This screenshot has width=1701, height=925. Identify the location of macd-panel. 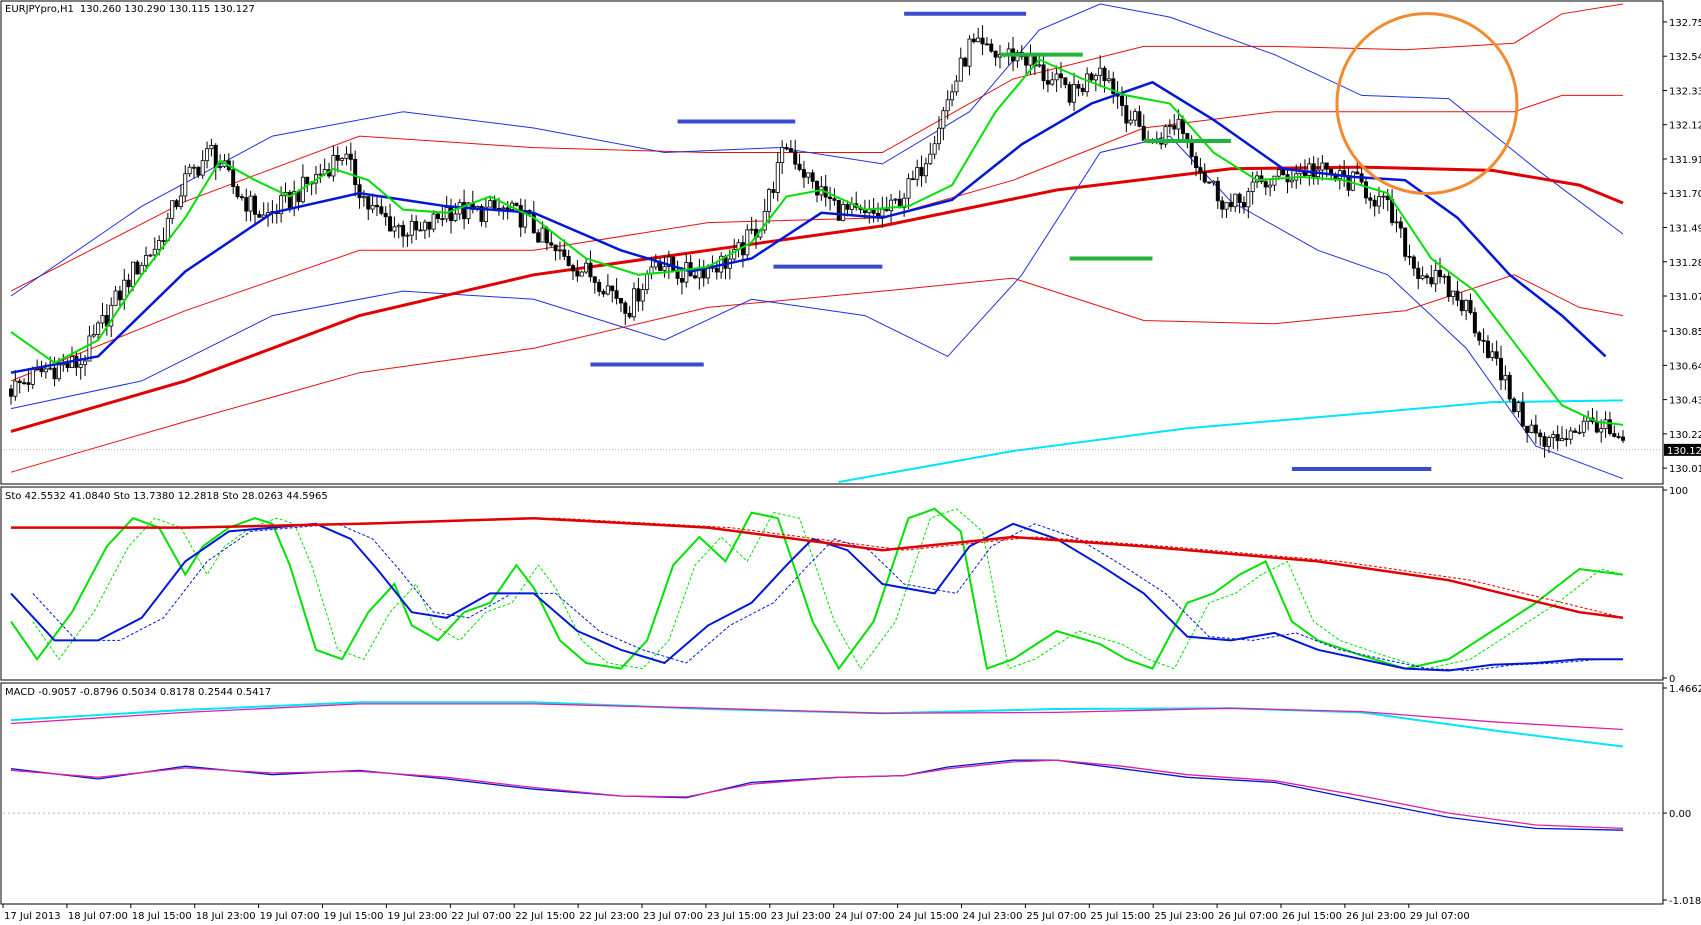
(832, 766).